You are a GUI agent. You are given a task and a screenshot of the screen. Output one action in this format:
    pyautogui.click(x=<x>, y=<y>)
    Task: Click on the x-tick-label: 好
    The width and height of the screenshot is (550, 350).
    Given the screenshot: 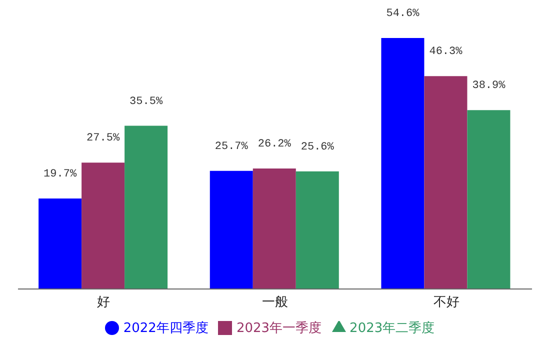 What is the action you would take?
    pyautogui.click(x=103, y=302)
    